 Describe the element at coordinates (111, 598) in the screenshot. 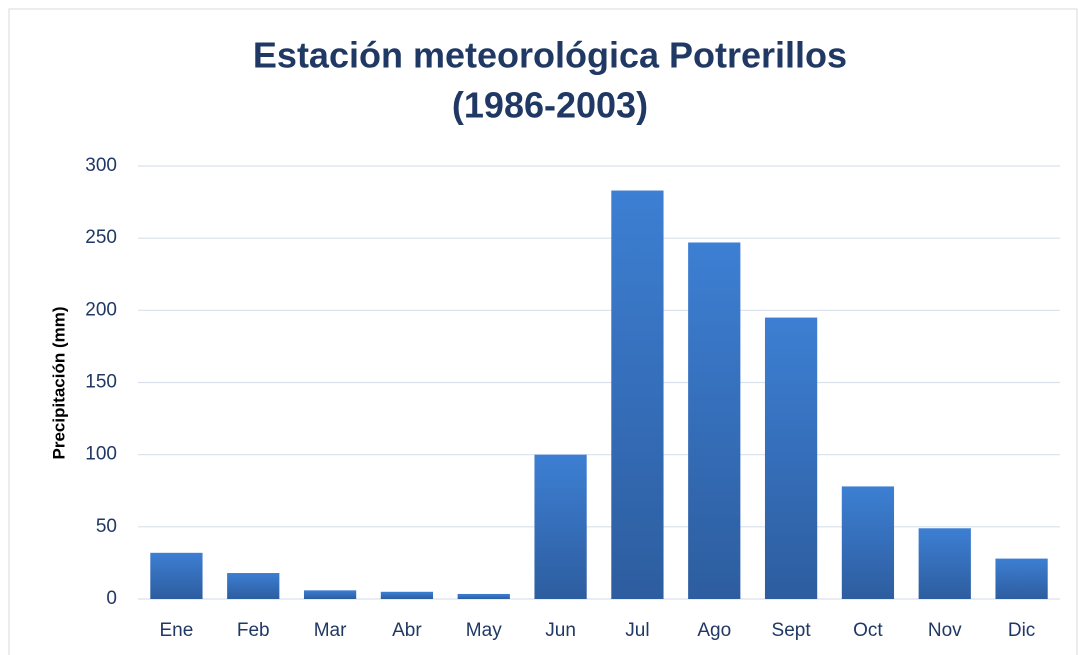

I see `y-tick-label: 0` at that location.